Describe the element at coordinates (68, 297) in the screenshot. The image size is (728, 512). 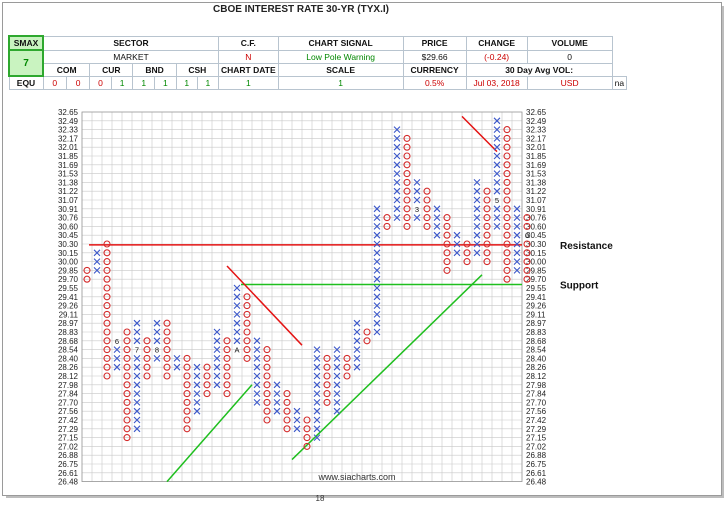
I see `y-tick-label-left: 29.41` at that location.